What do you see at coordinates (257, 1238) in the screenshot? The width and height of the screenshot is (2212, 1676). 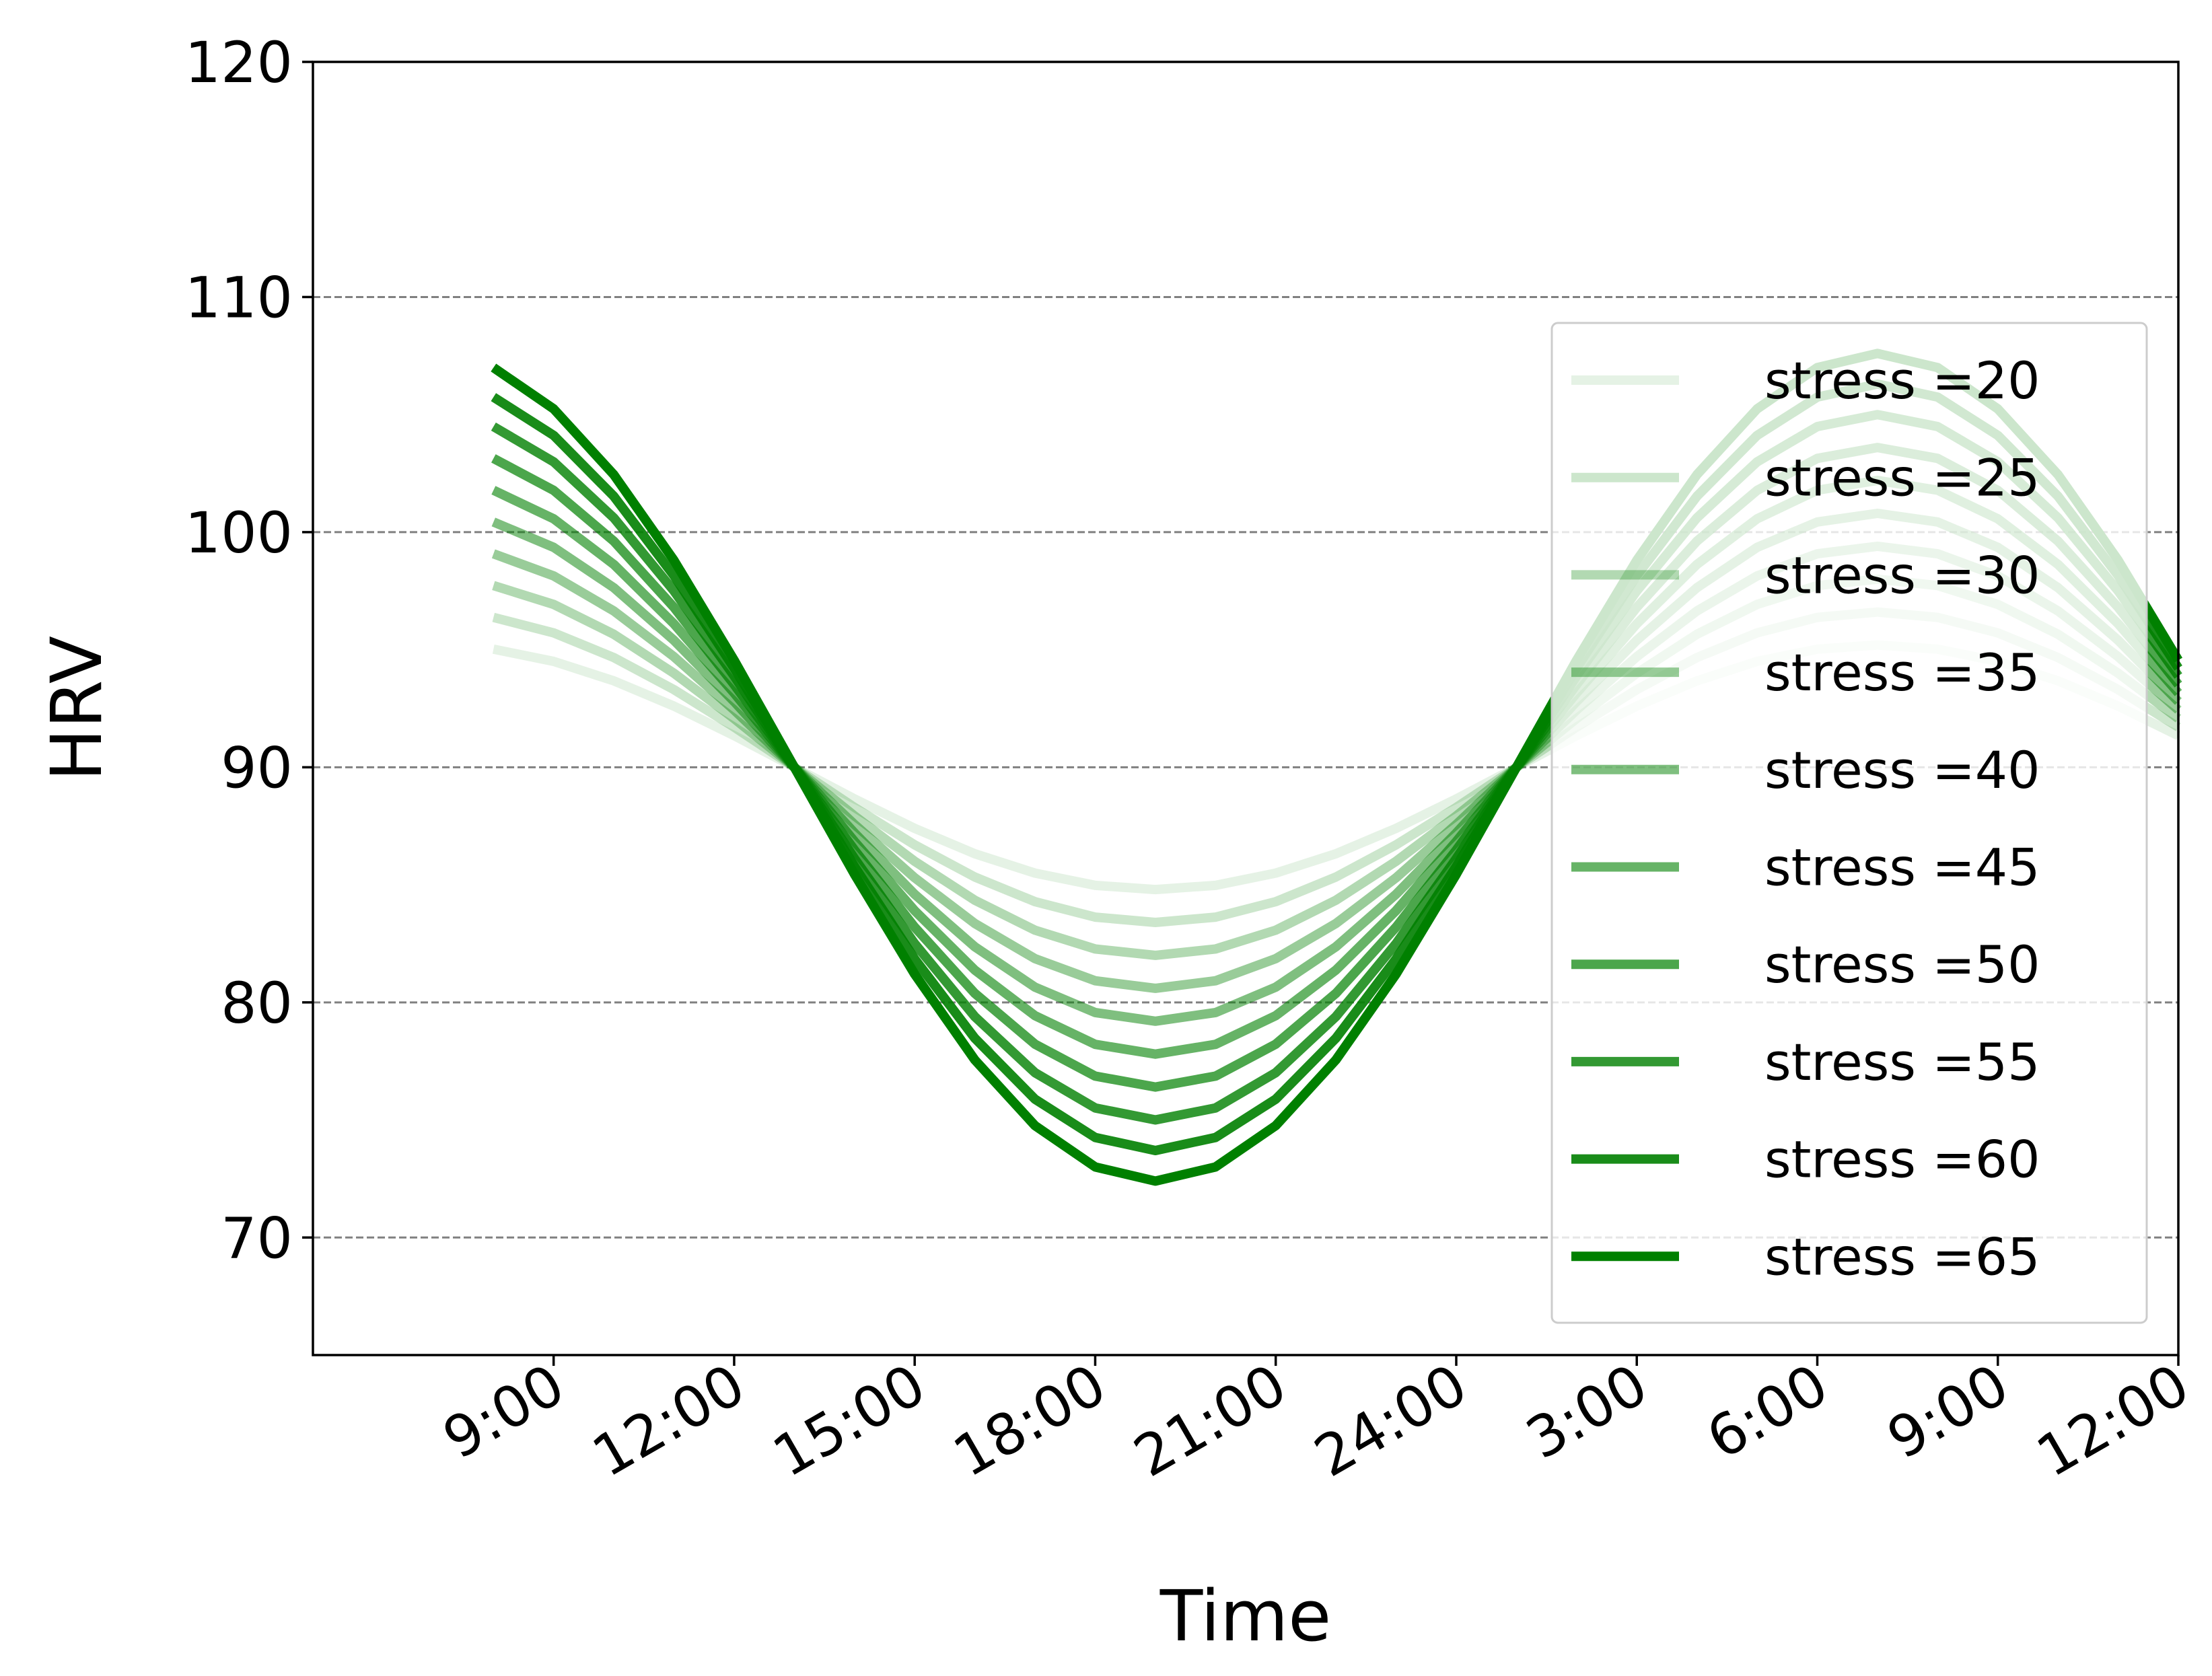 I see `y-tick-label: 70` at bounding box center [257, 1238].